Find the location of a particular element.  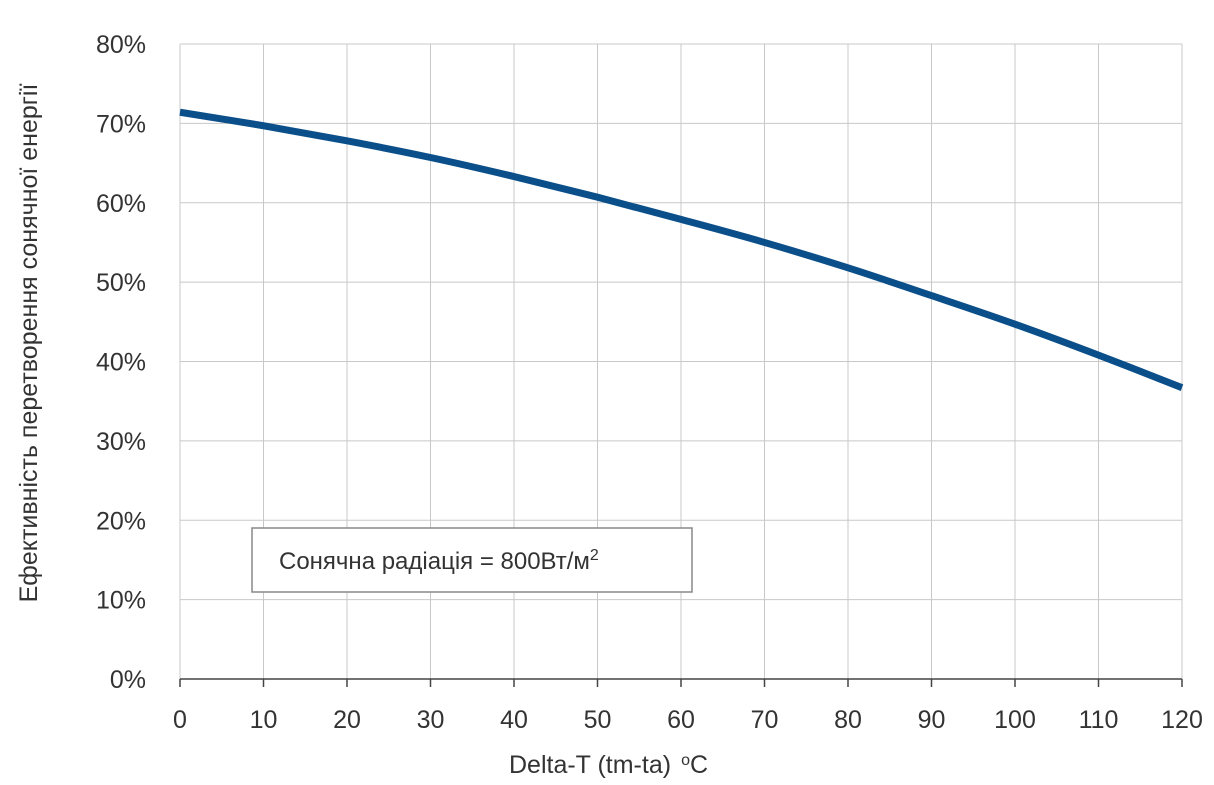

x-tick-label: 20 is located at coordinates (347, 720).